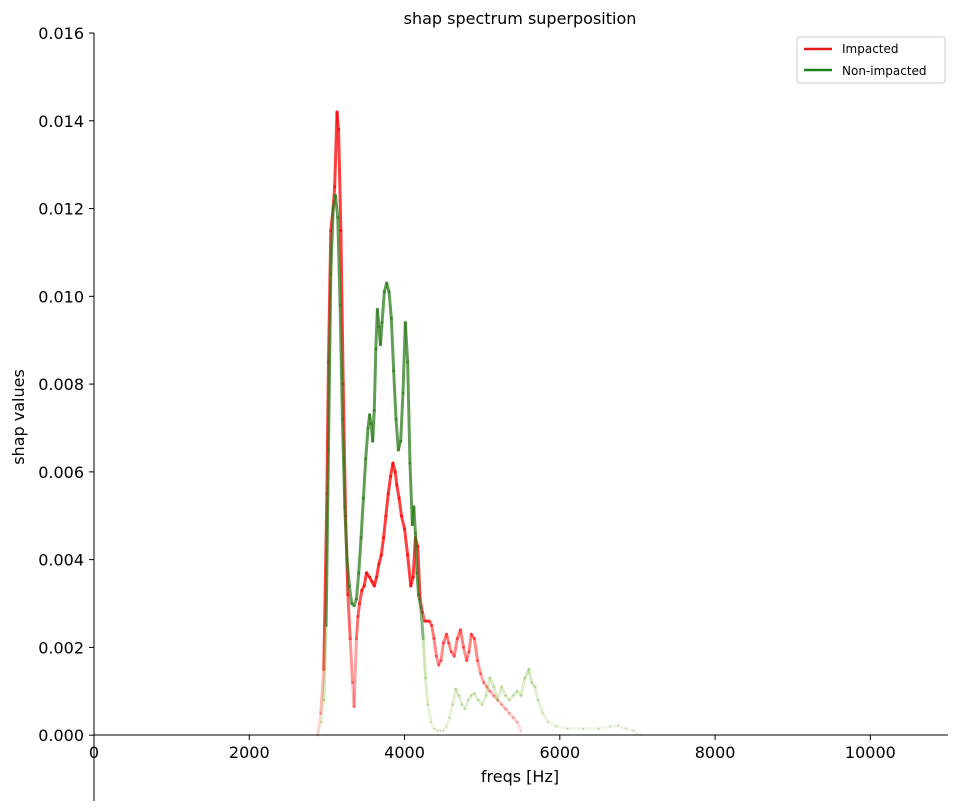  I want to click on y-tick-label: 0.004, so click(61, 560).